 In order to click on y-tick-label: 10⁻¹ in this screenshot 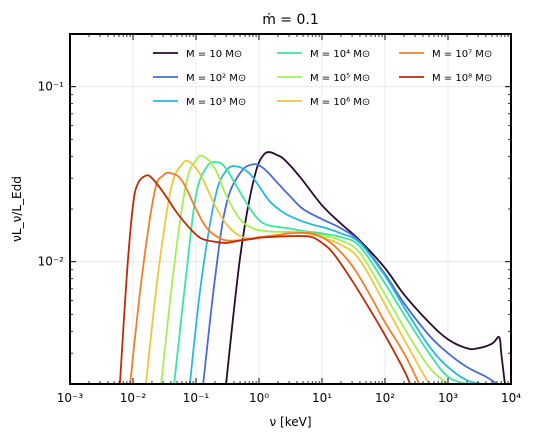, I will do `click(51, 87)`.